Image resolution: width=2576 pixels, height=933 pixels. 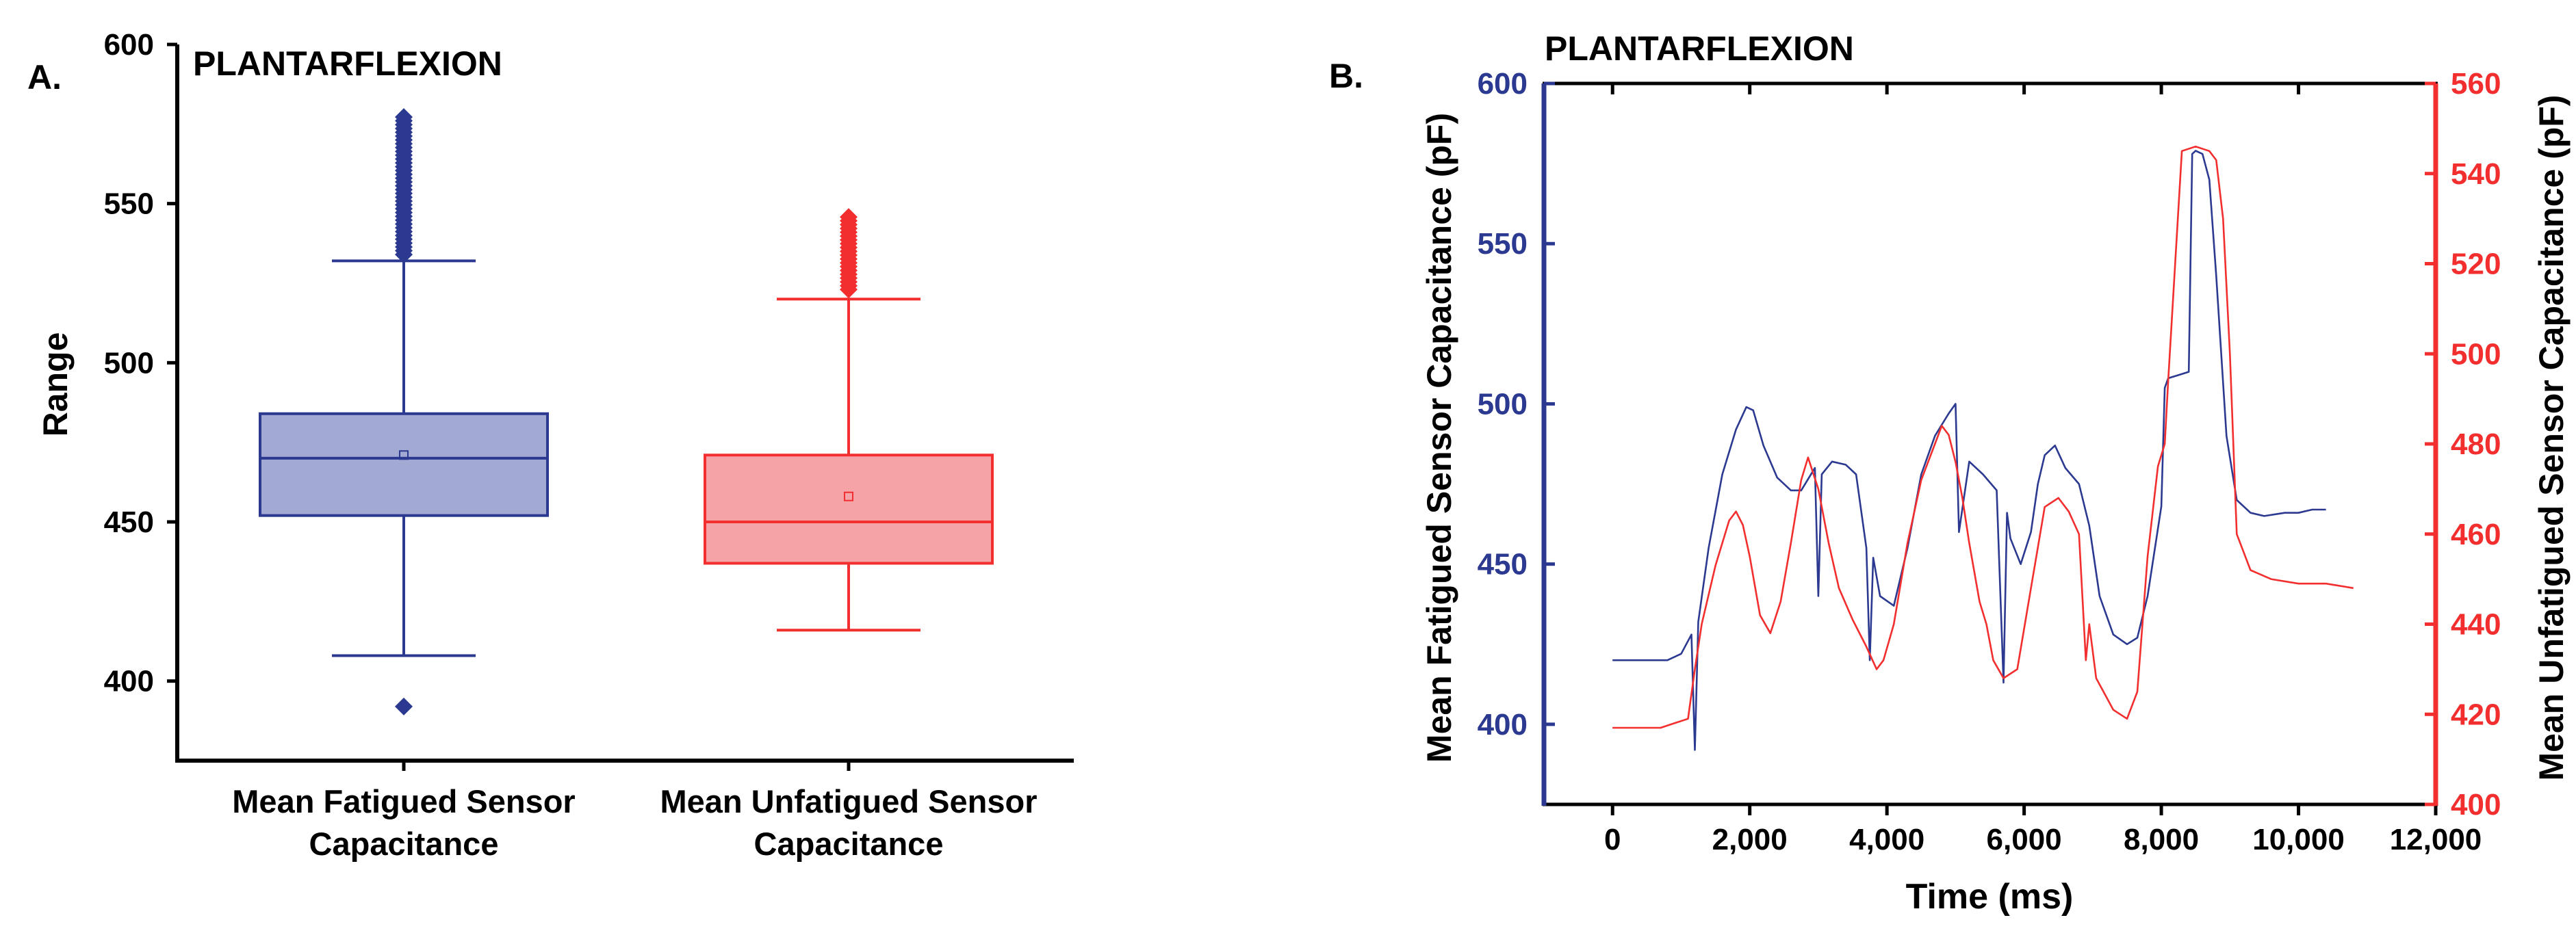 What do you see at coordinates (1503, 84) in the screenshot?
I see `left-y-tick-label-600: 600` at bounding box center [1503, 84].